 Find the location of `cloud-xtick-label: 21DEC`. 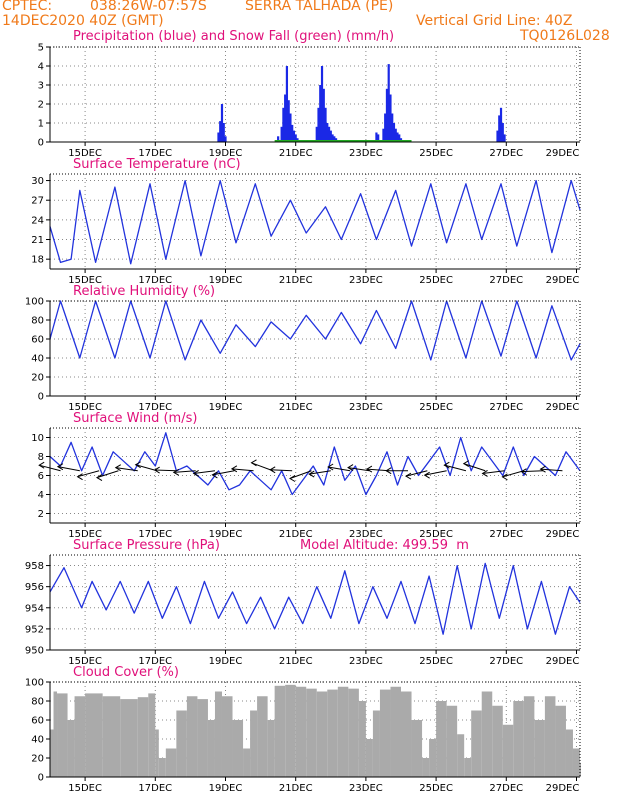

cloud-xtick-label: 21DEC is located at coordinates (296, 788).